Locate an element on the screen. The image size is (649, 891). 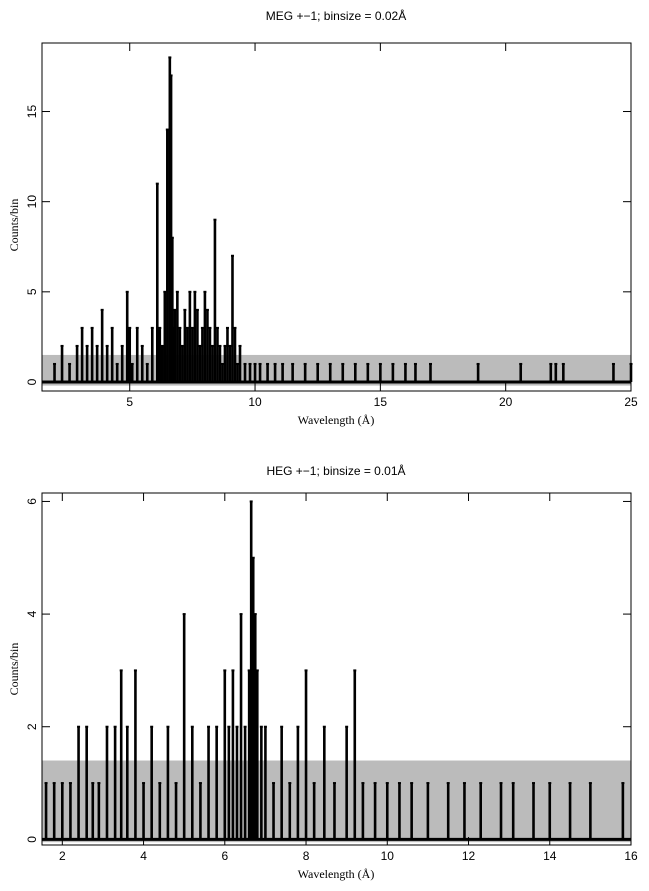
heg-y-tick-label: 6 is located at coordinates (32, 501).